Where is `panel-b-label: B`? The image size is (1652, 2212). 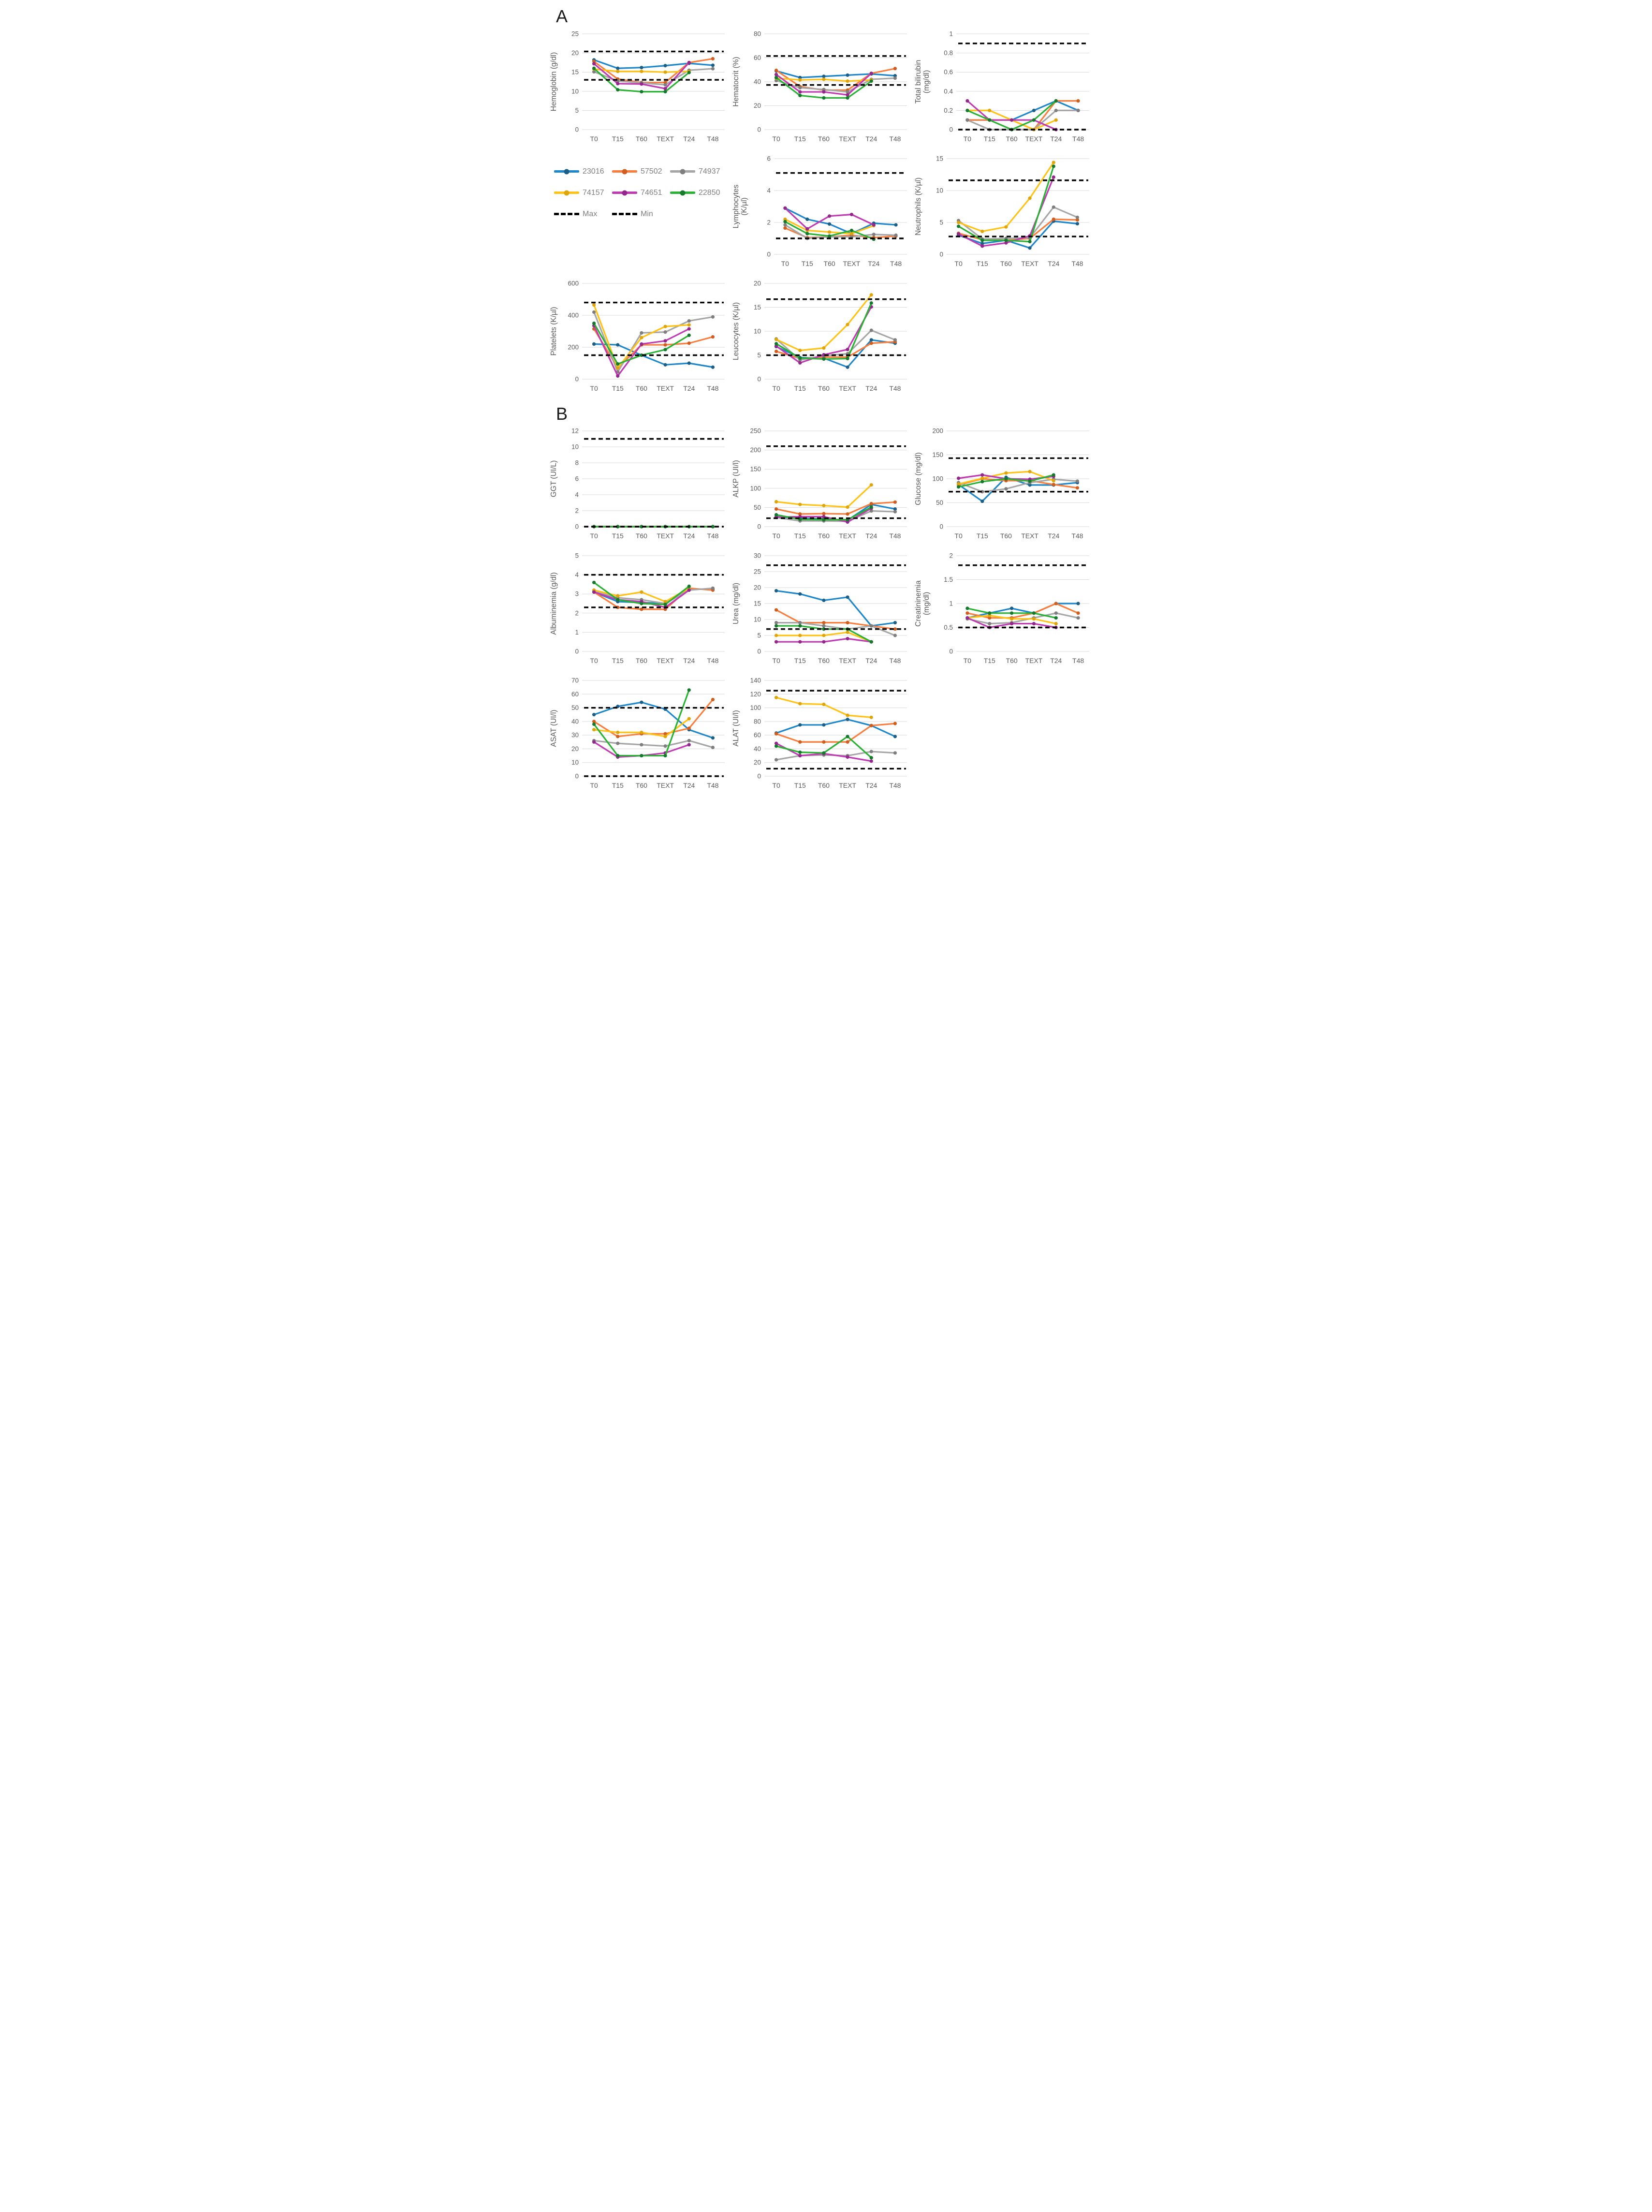 panel-b-label: B is located at coordinates (562, 414).